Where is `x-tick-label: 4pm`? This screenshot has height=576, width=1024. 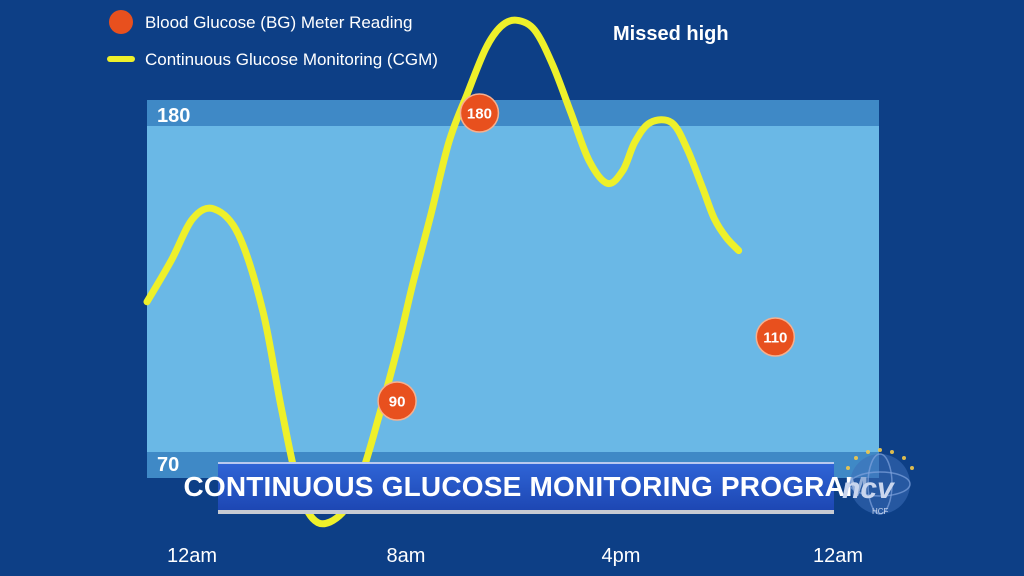 x-tick-label: 4pm is located at coordinates (621, 556).